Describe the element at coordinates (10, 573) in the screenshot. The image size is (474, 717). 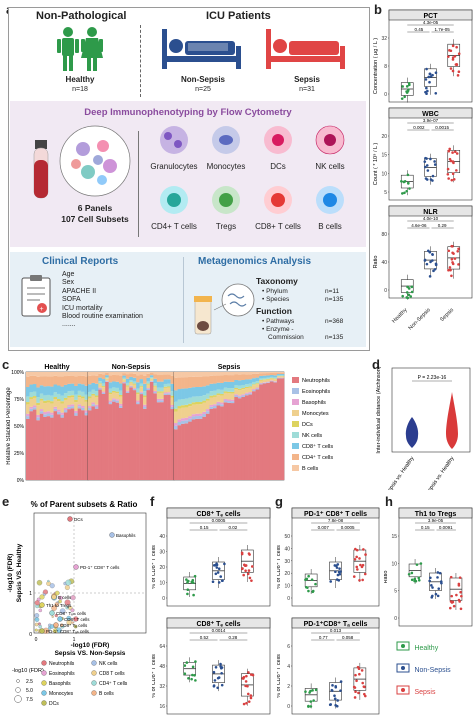
I see `y-axis-label: -log10 (FDR)` at that location.